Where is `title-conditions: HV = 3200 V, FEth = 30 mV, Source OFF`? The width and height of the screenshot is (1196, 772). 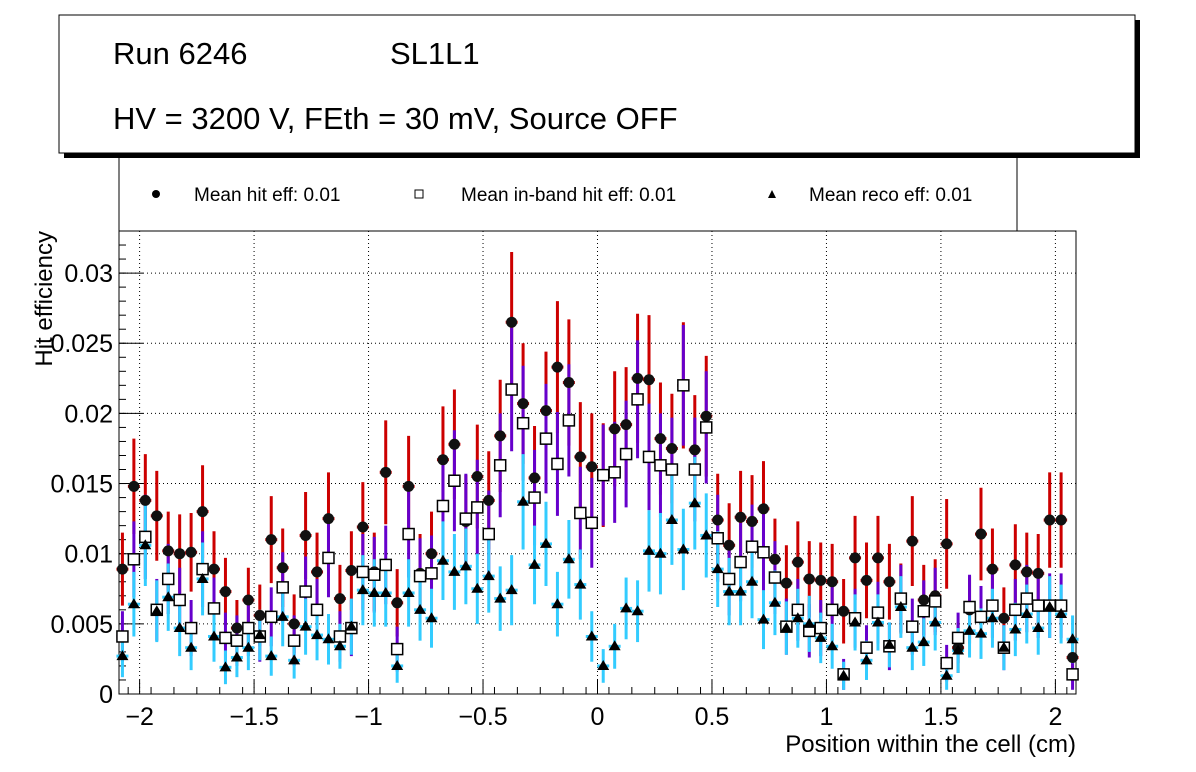
title-conditions: HV = 3200 V, FEth = 30 mV, Source OFF is located at coordinates (395, 118).